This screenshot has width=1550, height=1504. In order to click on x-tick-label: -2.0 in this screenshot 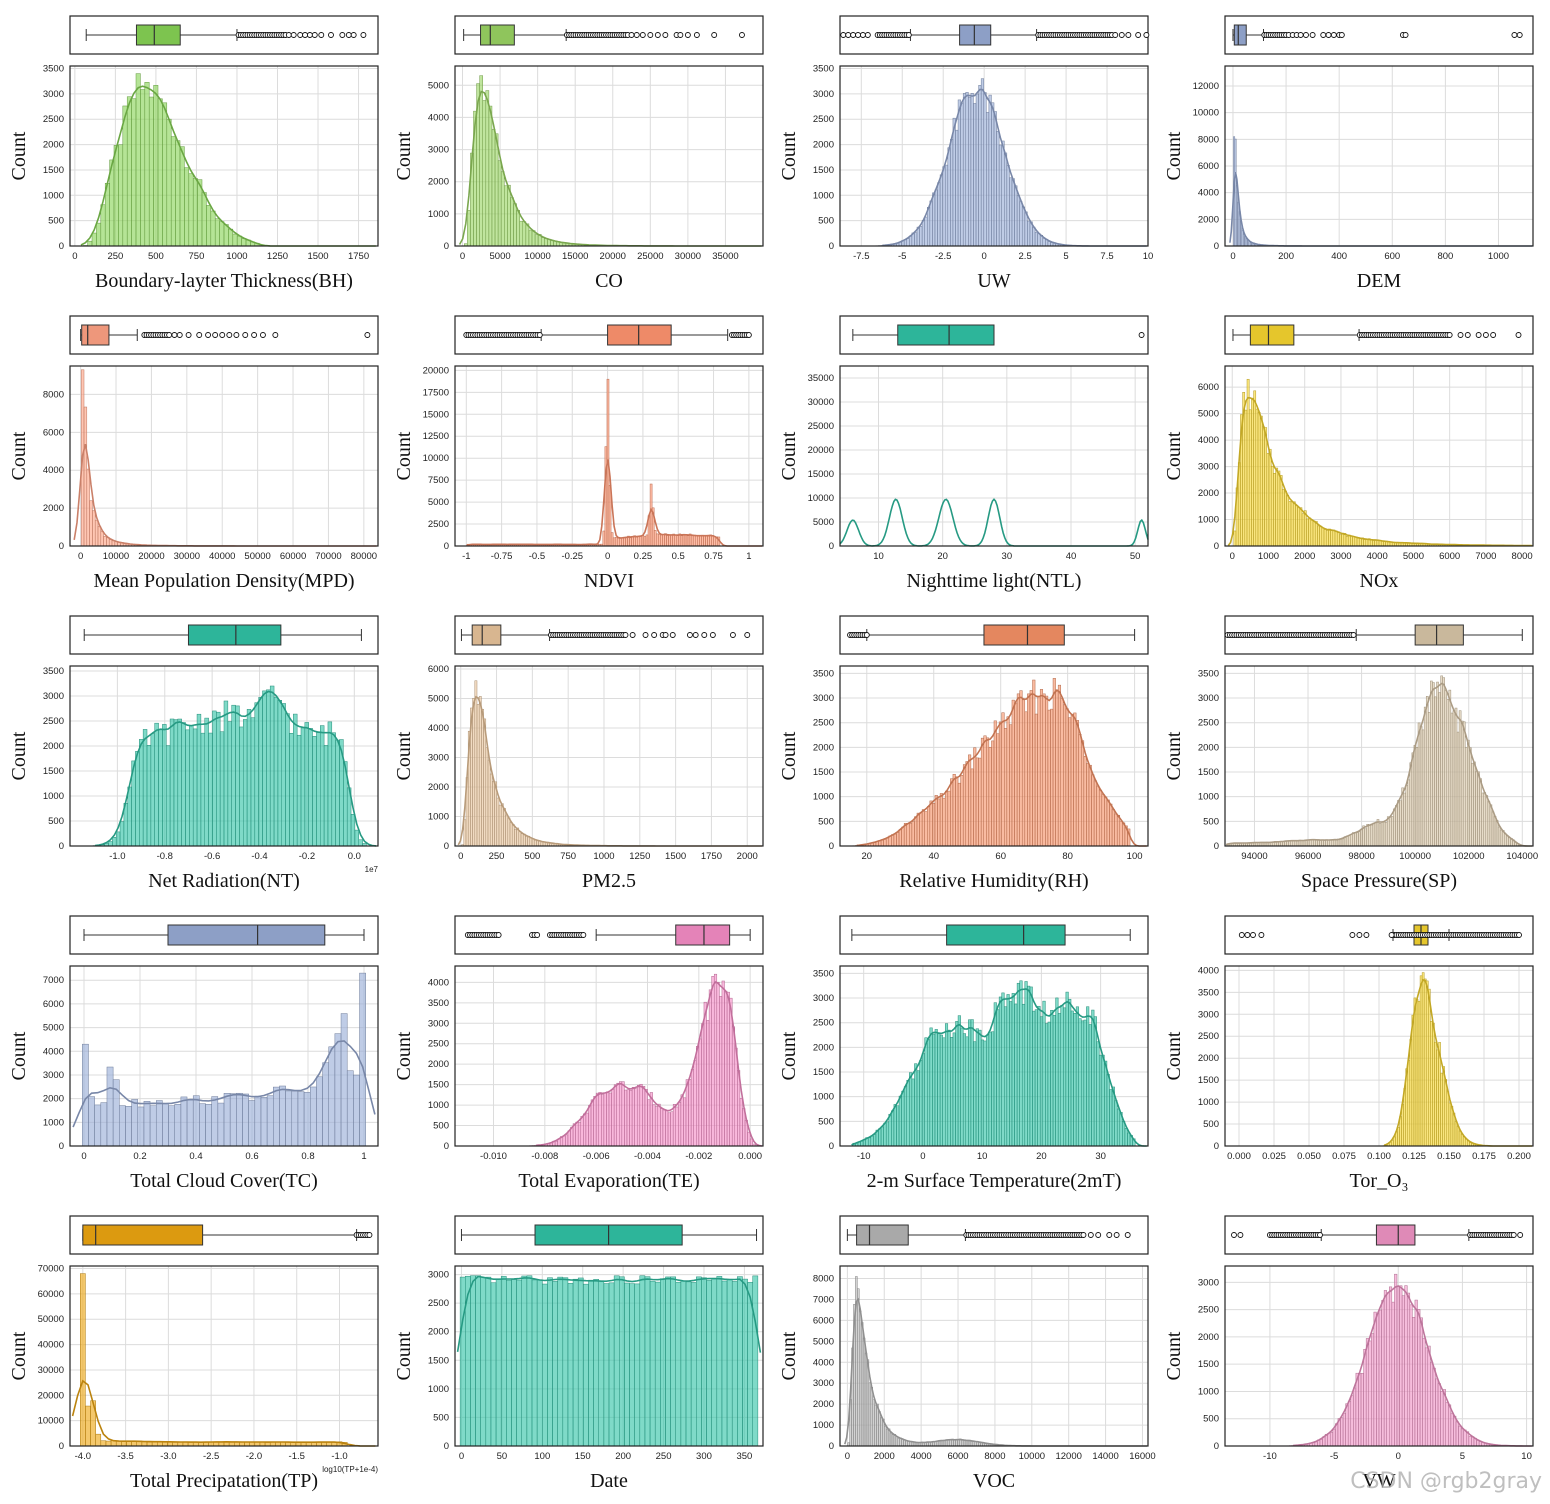, I will do `click(254, 1456)`.